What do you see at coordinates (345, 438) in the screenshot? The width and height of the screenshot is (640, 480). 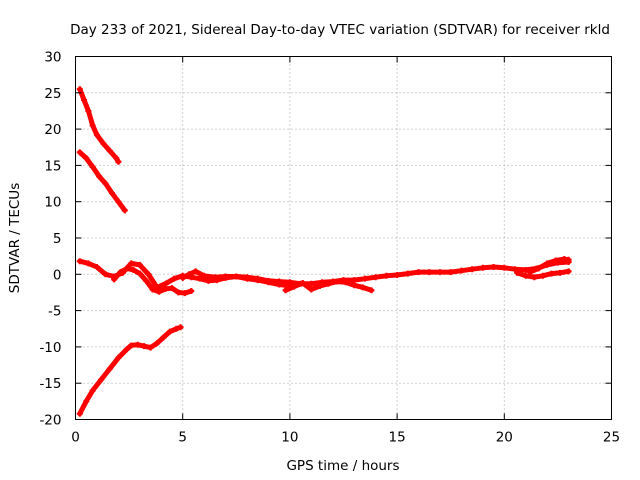 I see `x-tick-labels: 0 5 10 15 20 25` at bounding box center [345, 438].